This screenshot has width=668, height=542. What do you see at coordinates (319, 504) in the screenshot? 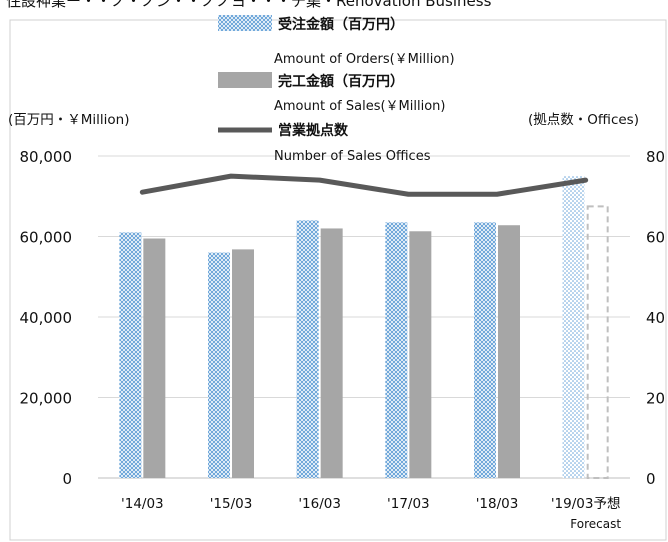
I see `category-label: '16/03` at bounding box center [319, 504].